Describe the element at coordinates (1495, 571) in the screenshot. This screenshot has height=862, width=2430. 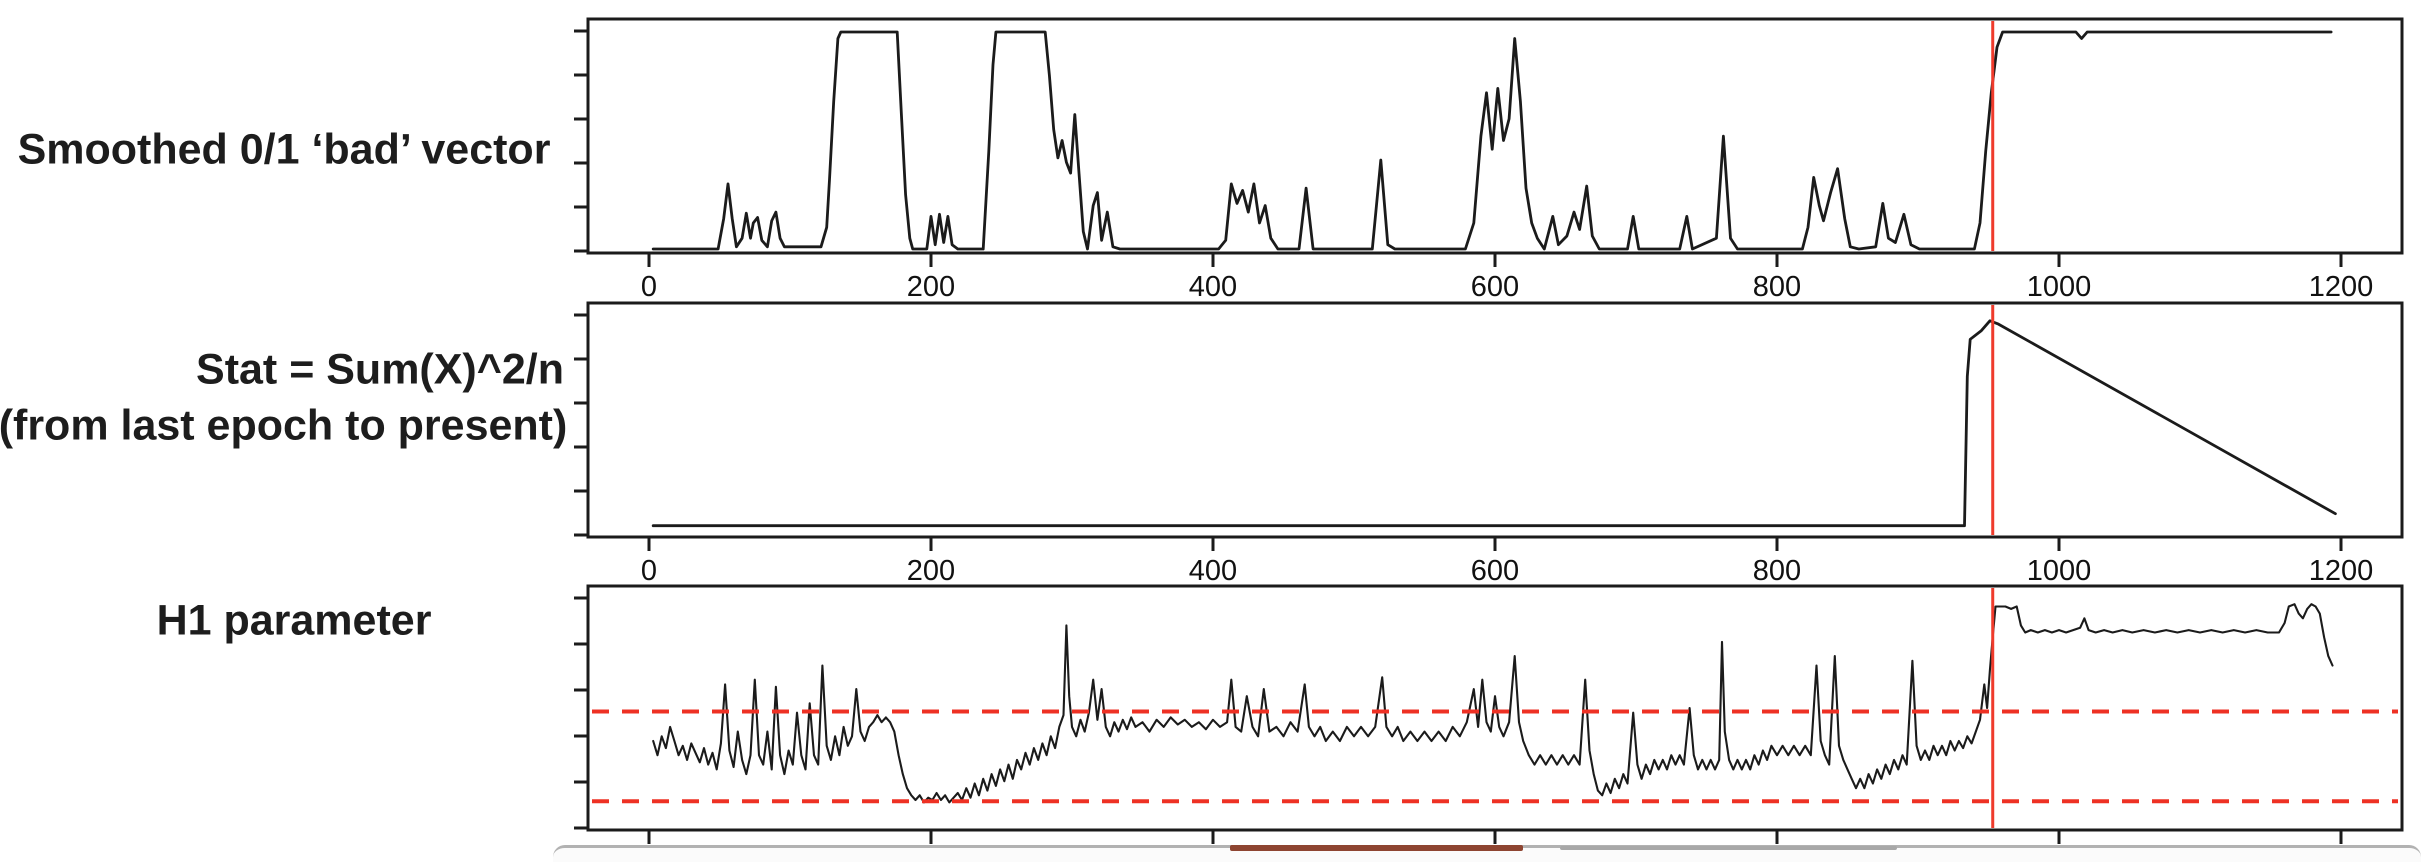
I see `panel2-x-tick-label: 600` at that location.